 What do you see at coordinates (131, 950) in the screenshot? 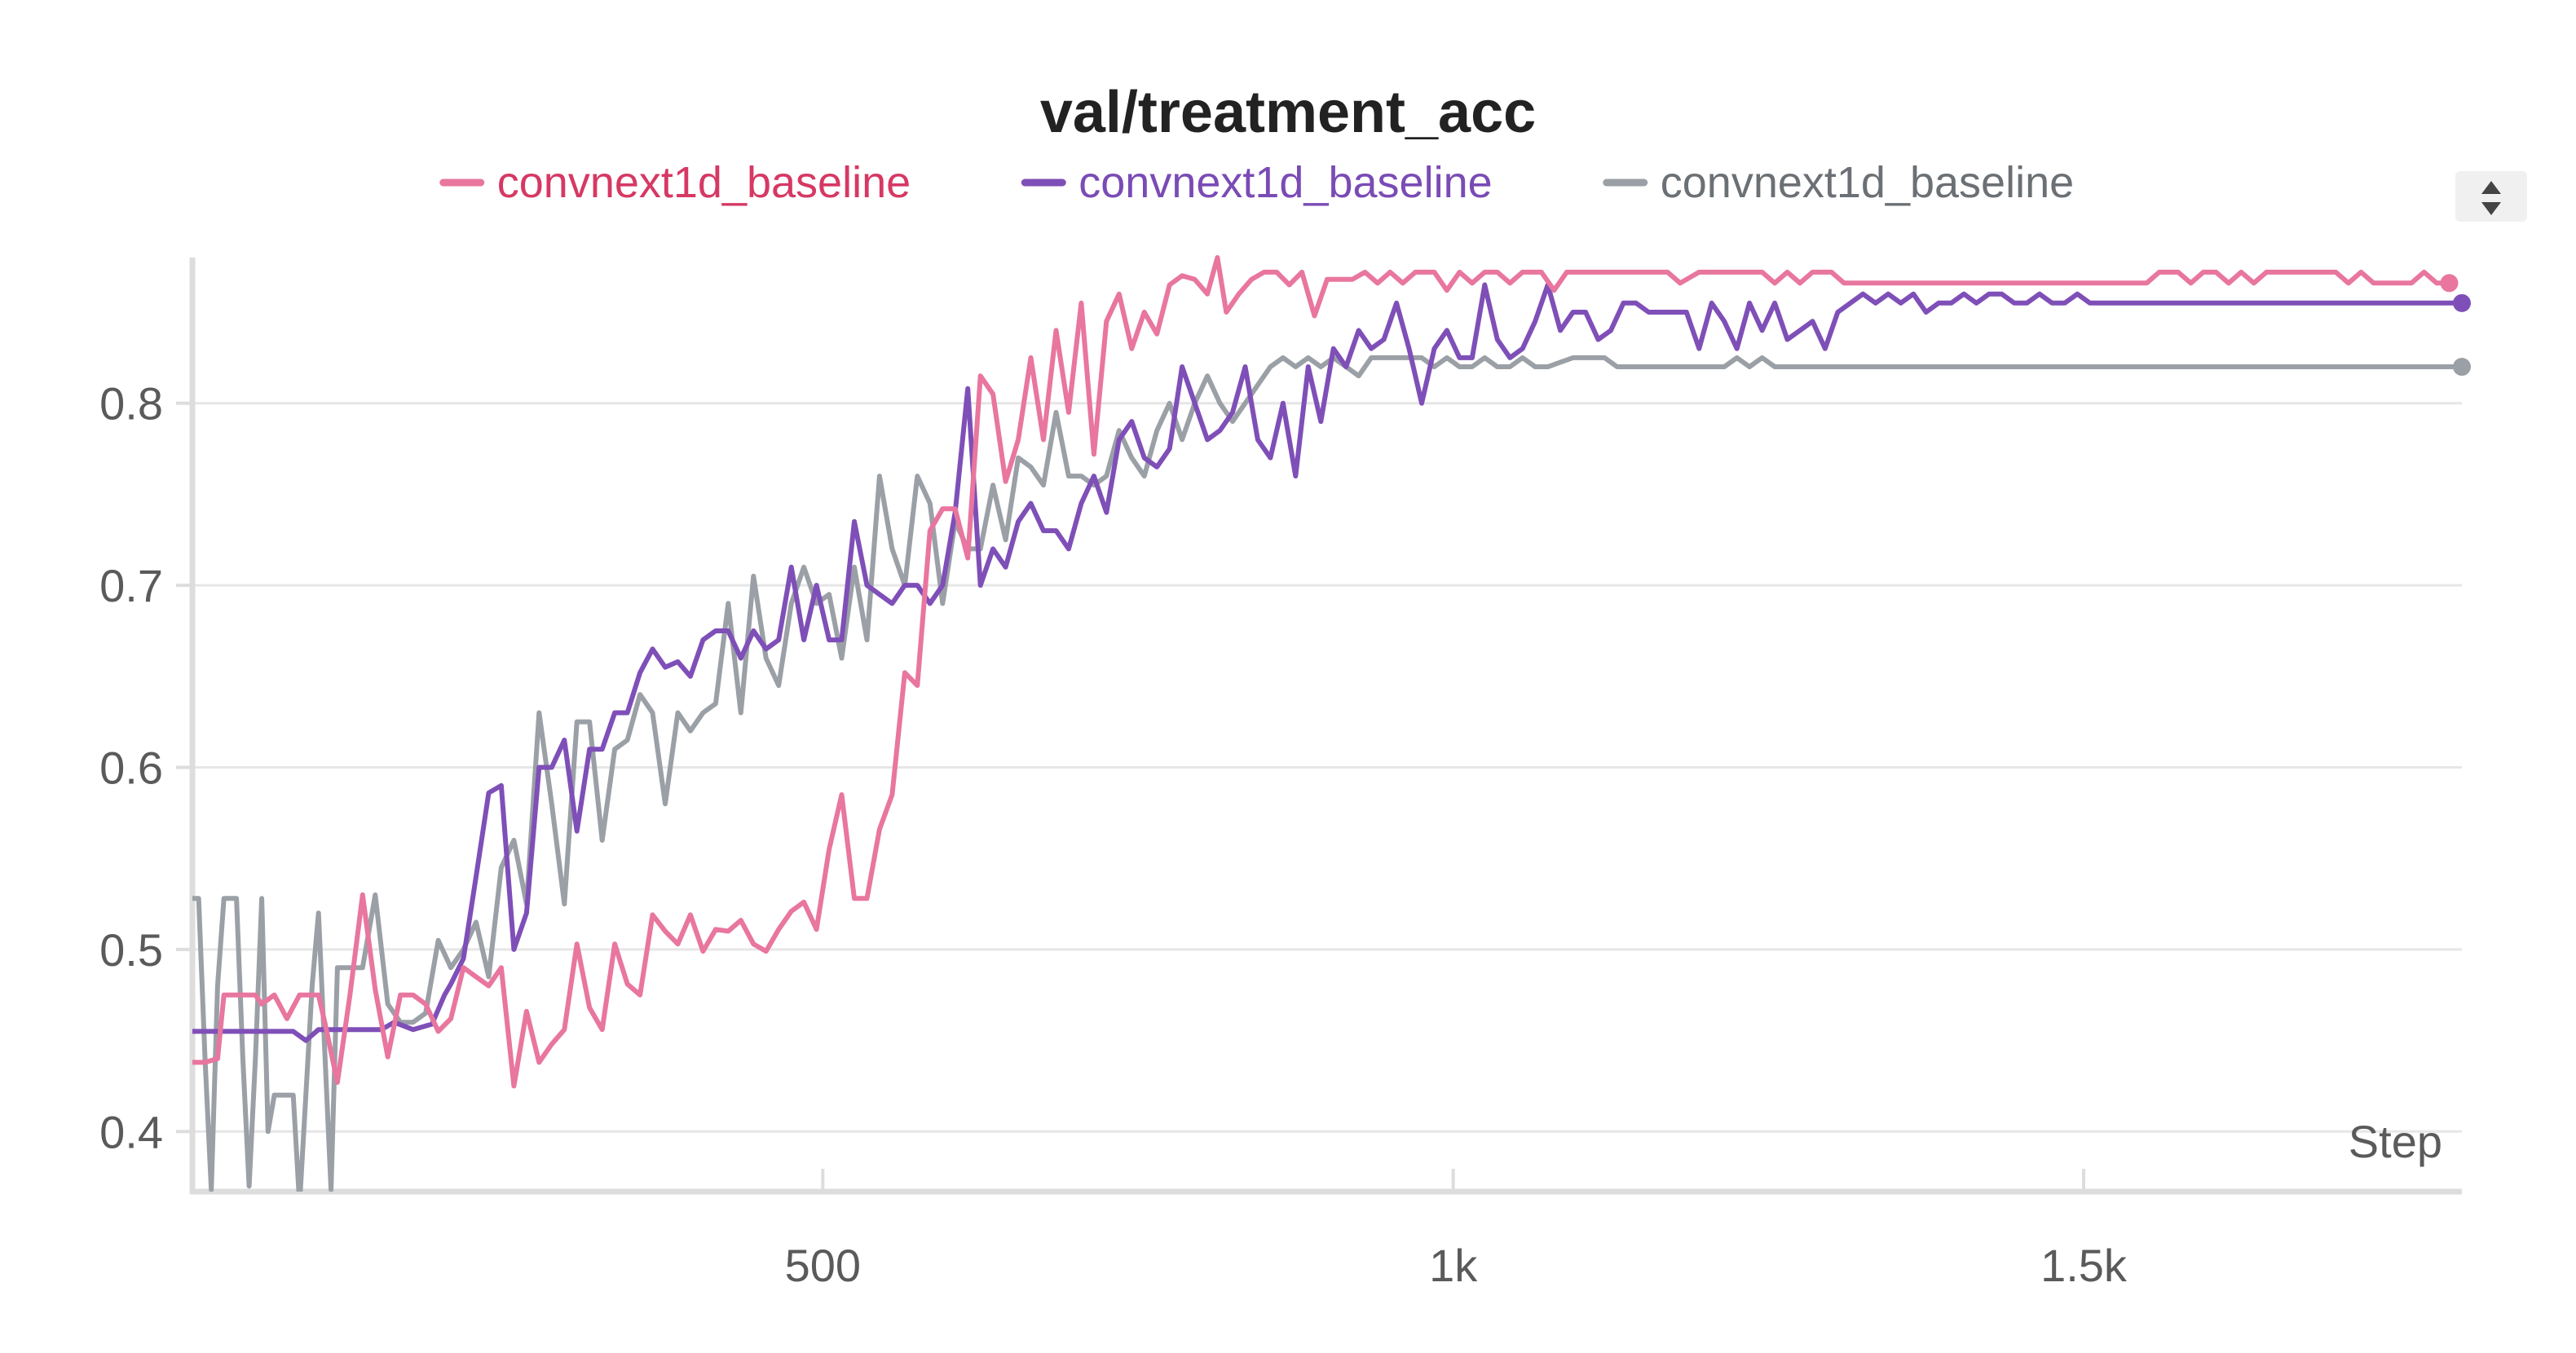
I see `y-tick-label: 0.5` at bounding box center [131, 950].